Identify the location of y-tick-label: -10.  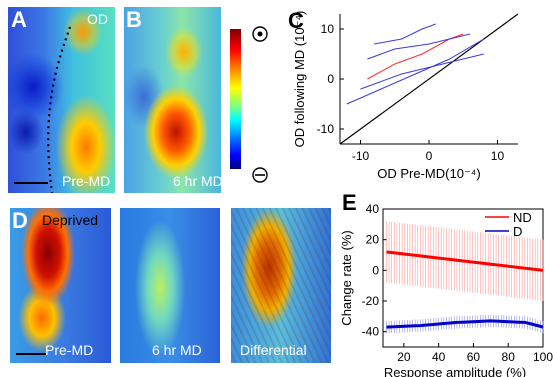
(326, 129).